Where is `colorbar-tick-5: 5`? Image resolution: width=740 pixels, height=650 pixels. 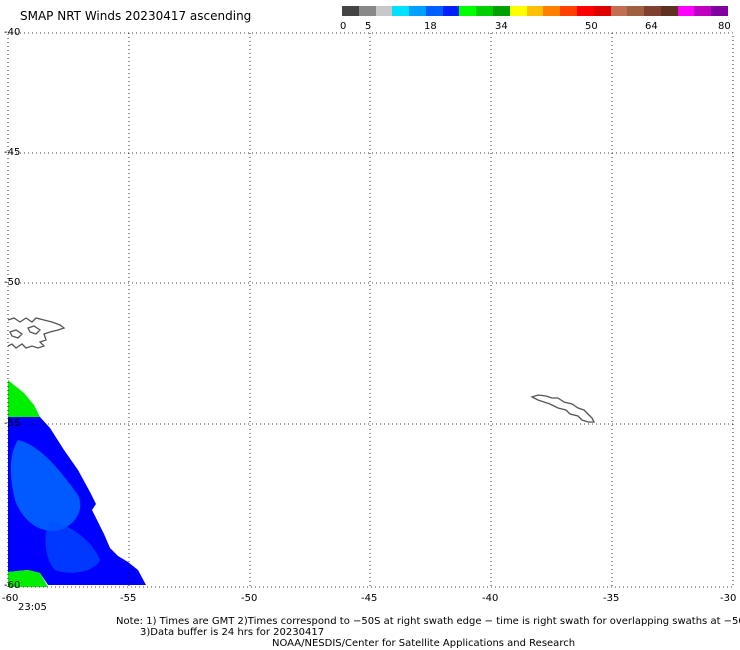
colorbar-tick-5: 5 is located at coordinates (368, 26).